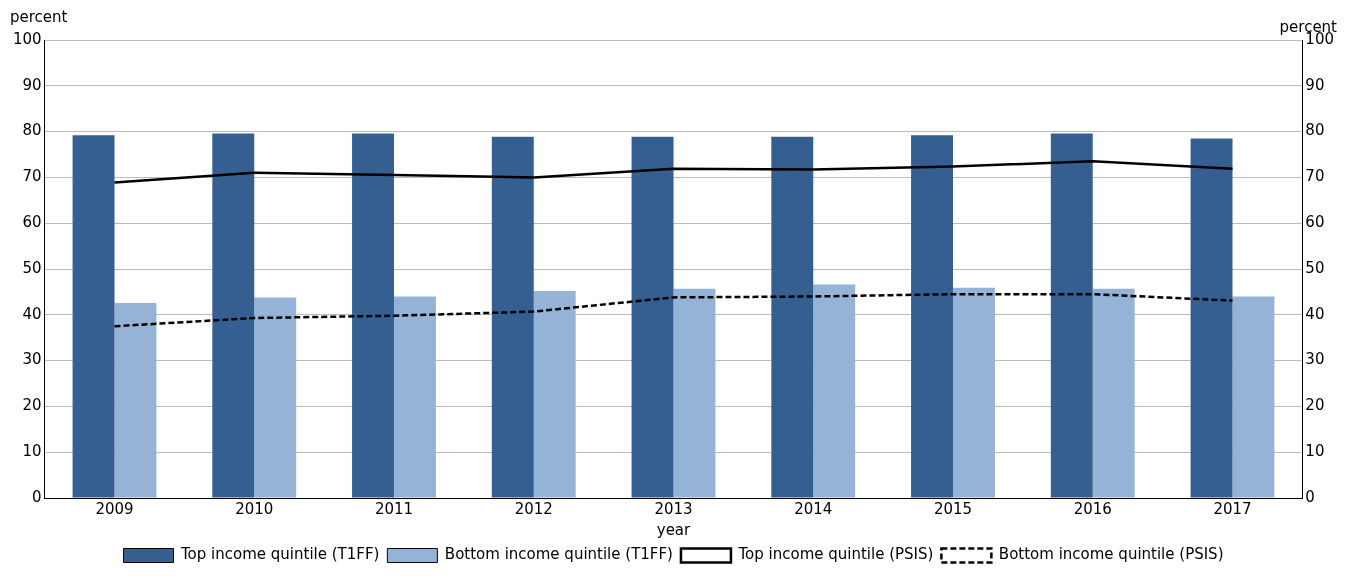 The image size is (1351, 577). I want to click on x-tick-label: 2009, so click(114, 508).